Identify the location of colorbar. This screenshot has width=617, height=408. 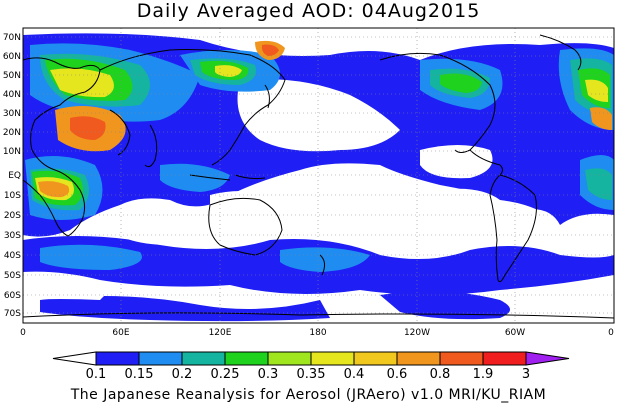
(311, 358).